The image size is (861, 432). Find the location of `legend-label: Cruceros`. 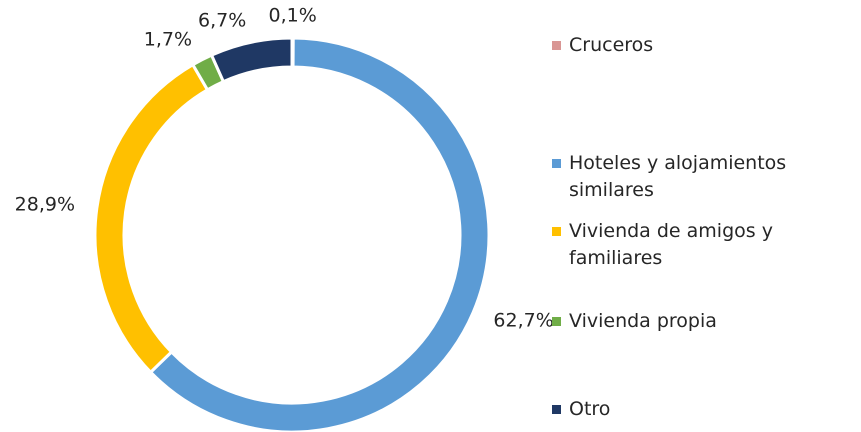

legend-label: Cruceros is located at coordinates (611, 45).